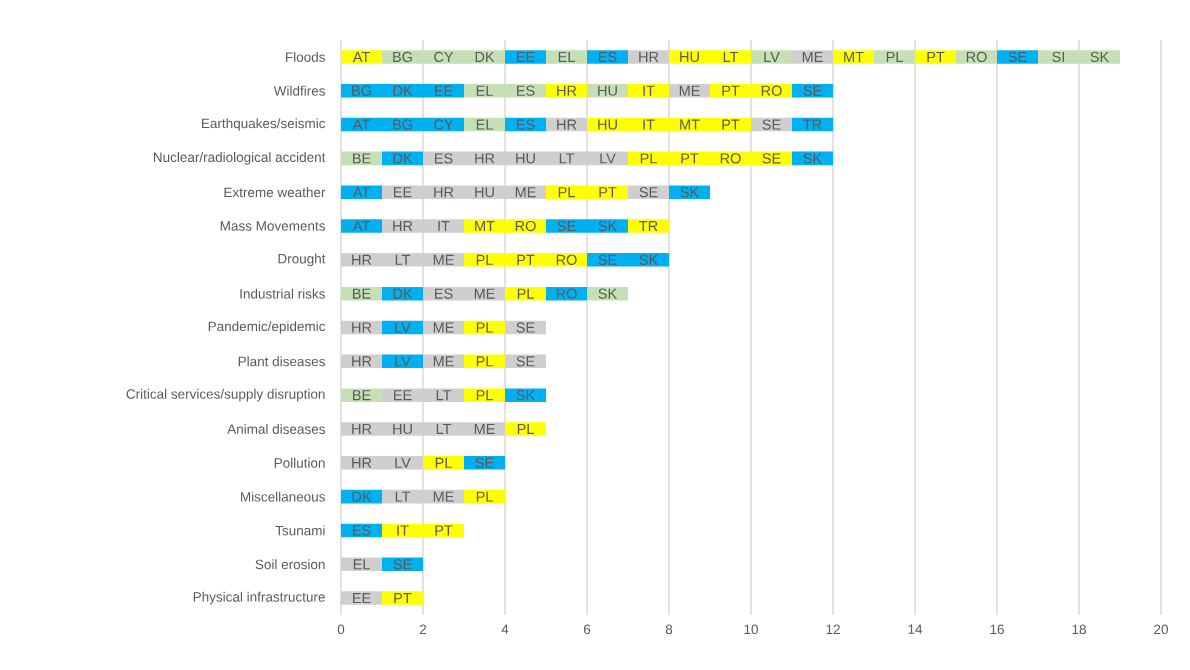 The width and height of the screenshot is (1190, 670). What do you see at coordinates (302, 260) in the screenshot?
I see `y-tick-label: Drought` at bounding box center [302, 260].